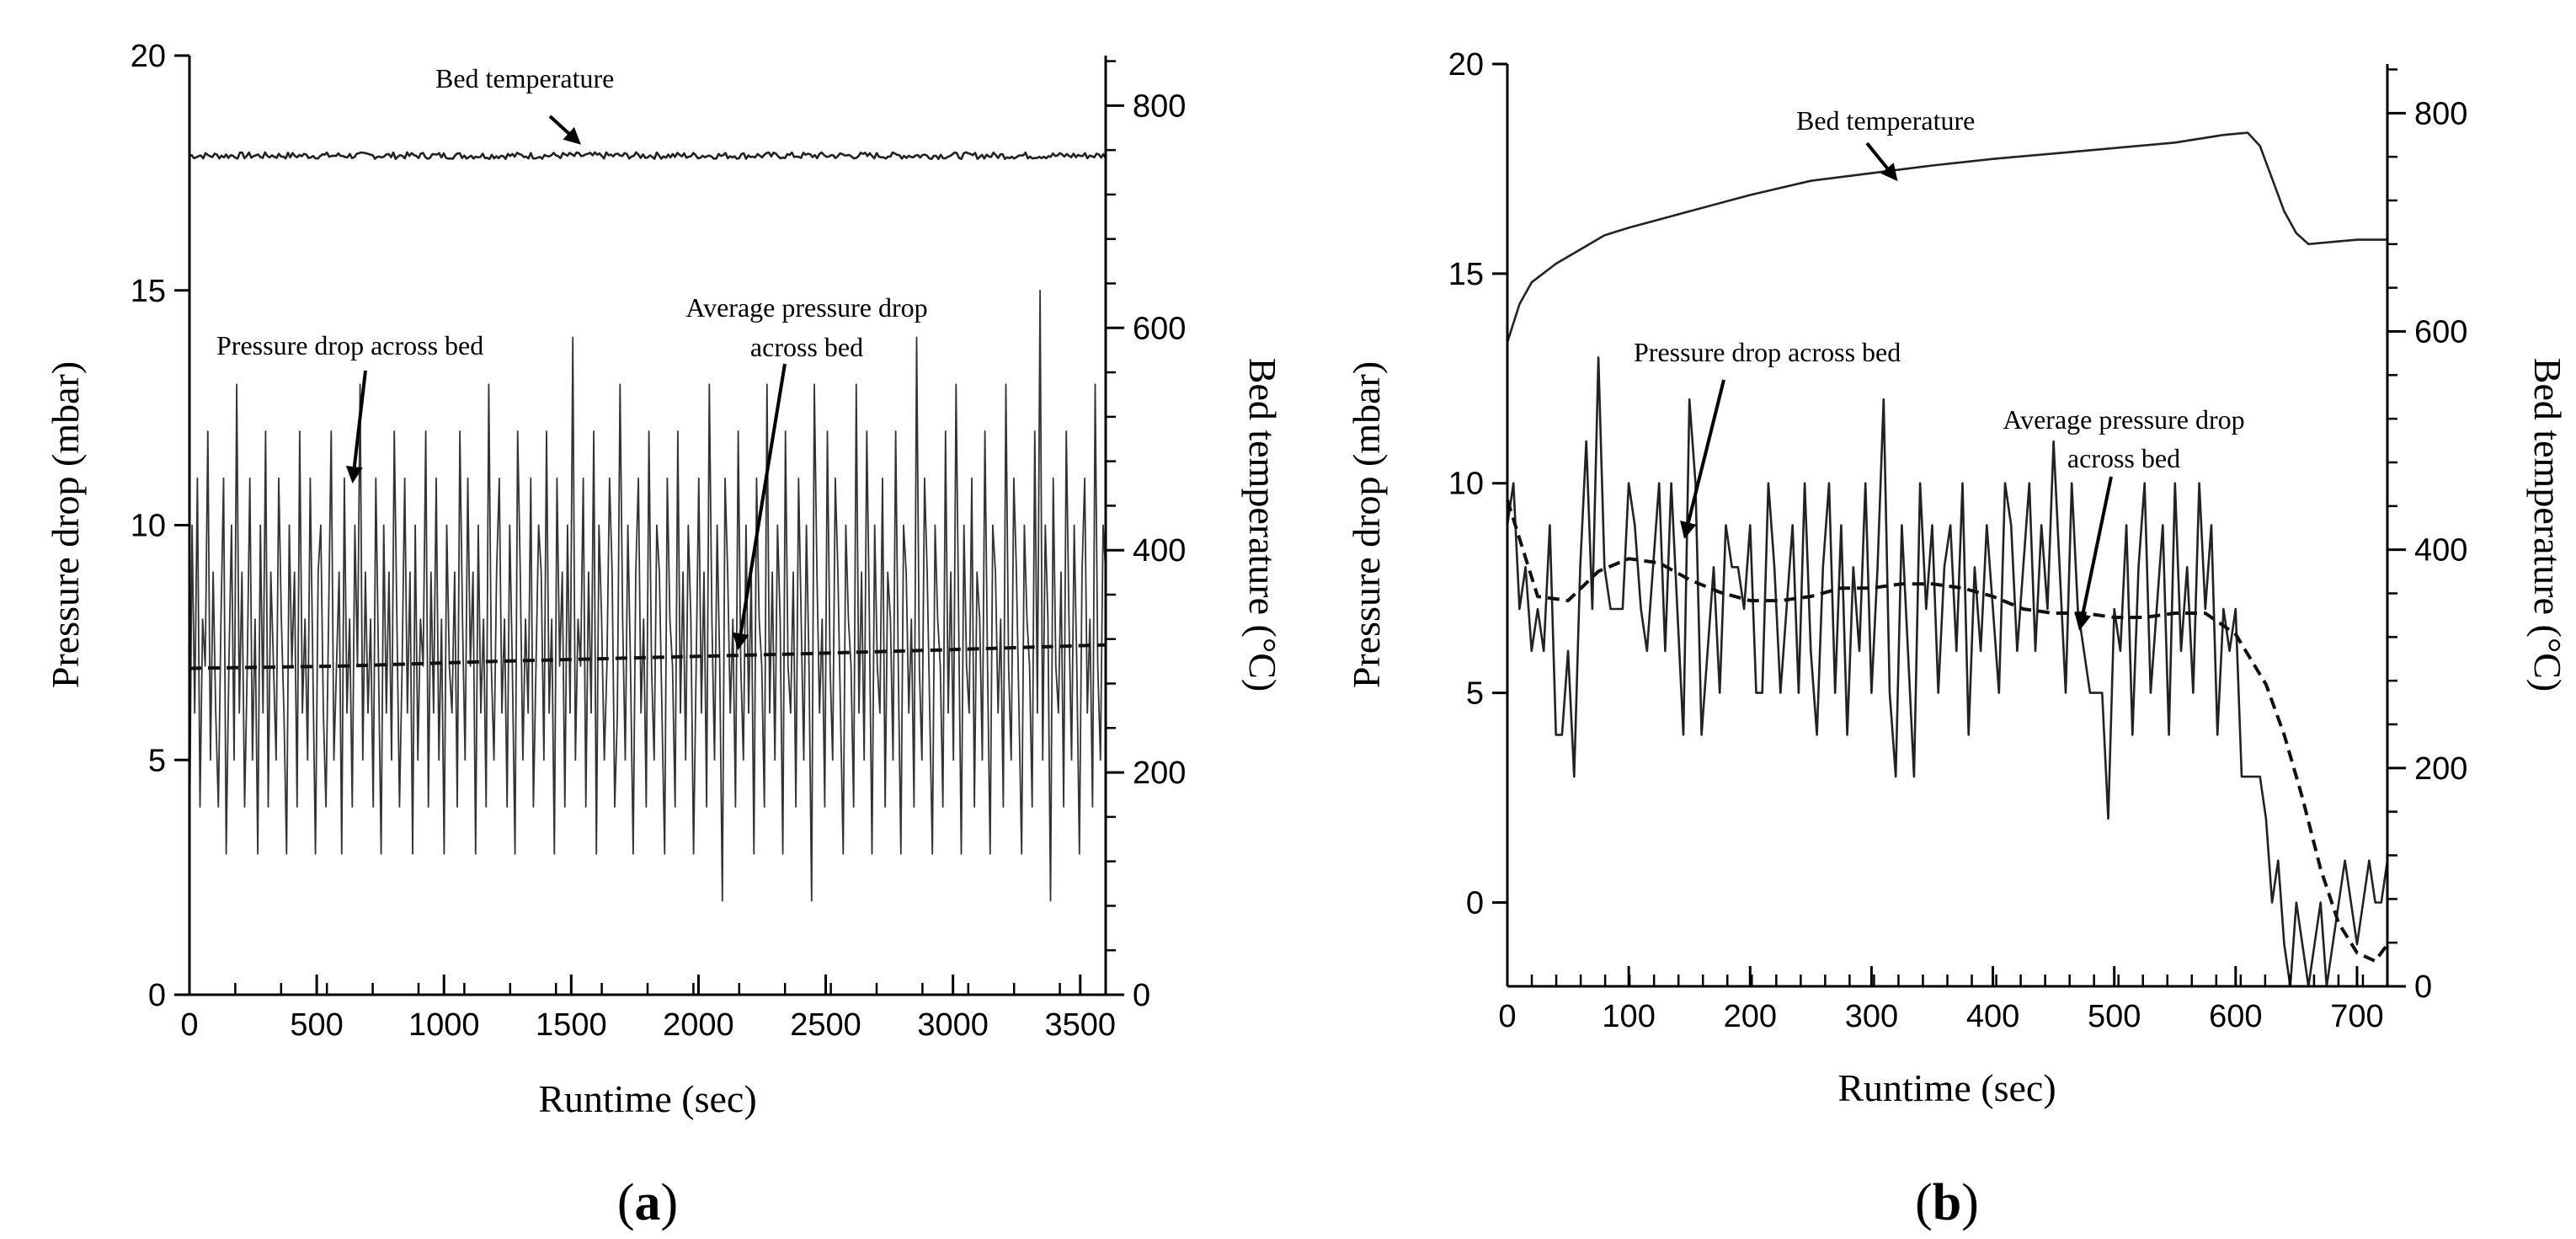  I want to click on panel-b-annotation-pressure-drop: Pressure drop across bed, so click(1767, 352).